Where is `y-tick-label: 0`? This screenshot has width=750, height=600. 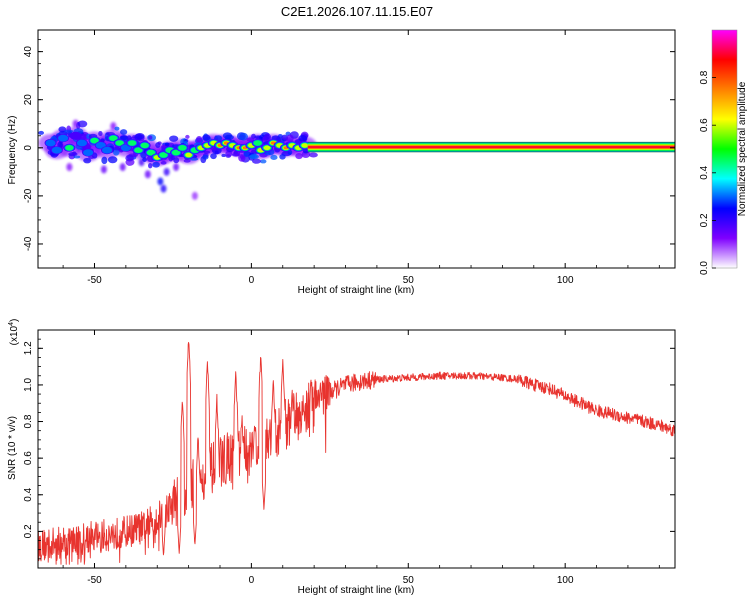
y-tick-label: 0 is located at coordinates (28, 148).